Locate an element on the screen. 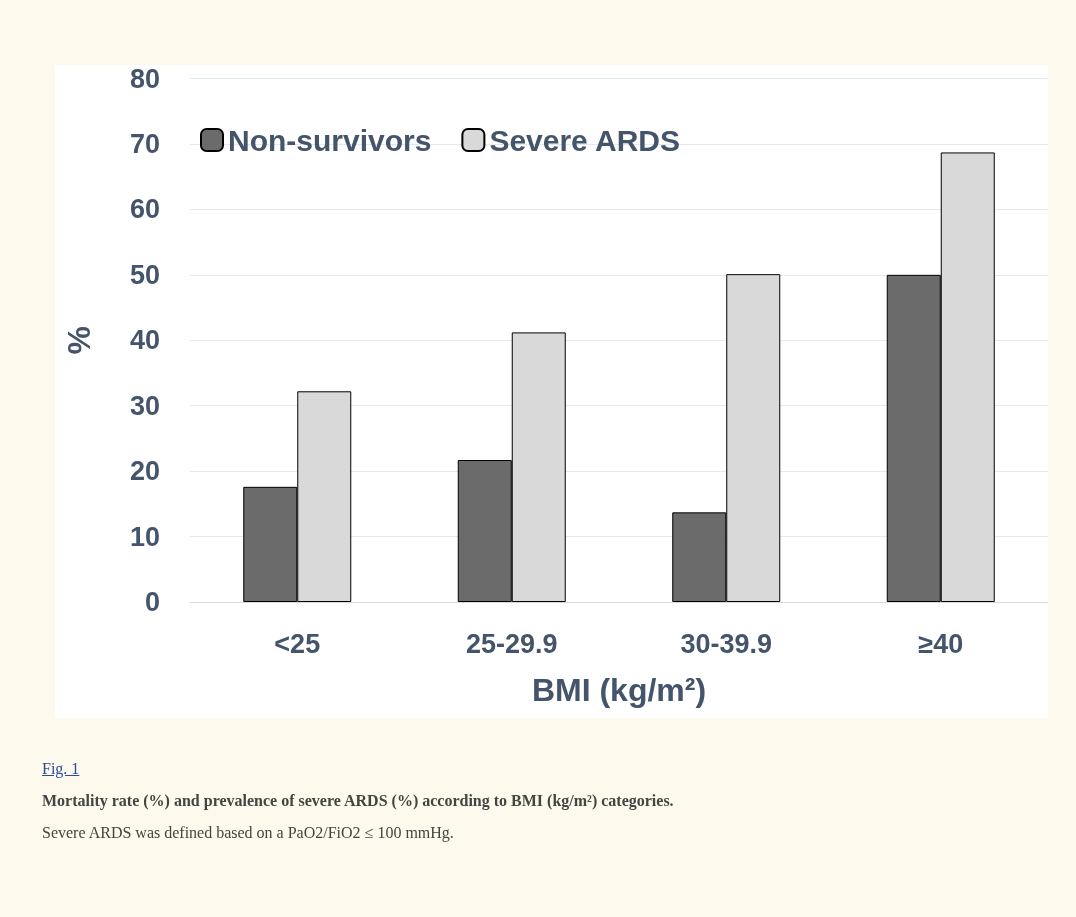 Image resolution: width=1076 pixels, height=917 pixels. y-tick-label: 40 is located at coordinates (144, 340).